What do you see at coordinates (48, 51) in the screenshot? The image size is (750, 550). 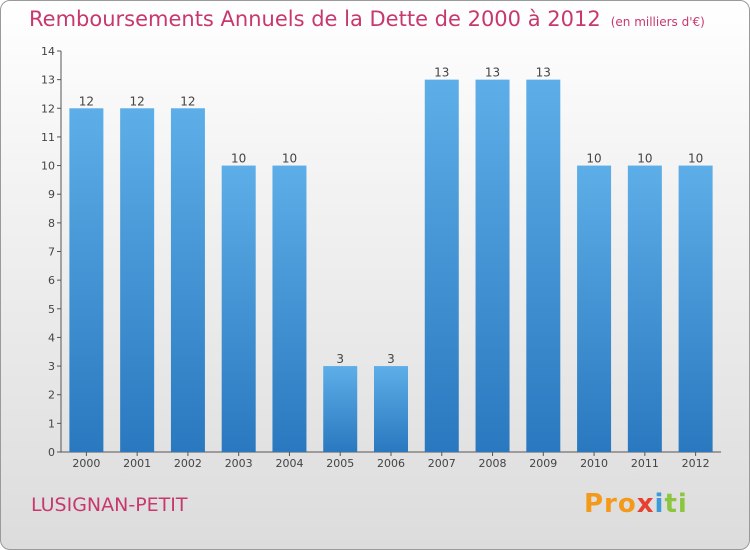 I see `y-tick-label: 14` at bounding box center [48, 51].